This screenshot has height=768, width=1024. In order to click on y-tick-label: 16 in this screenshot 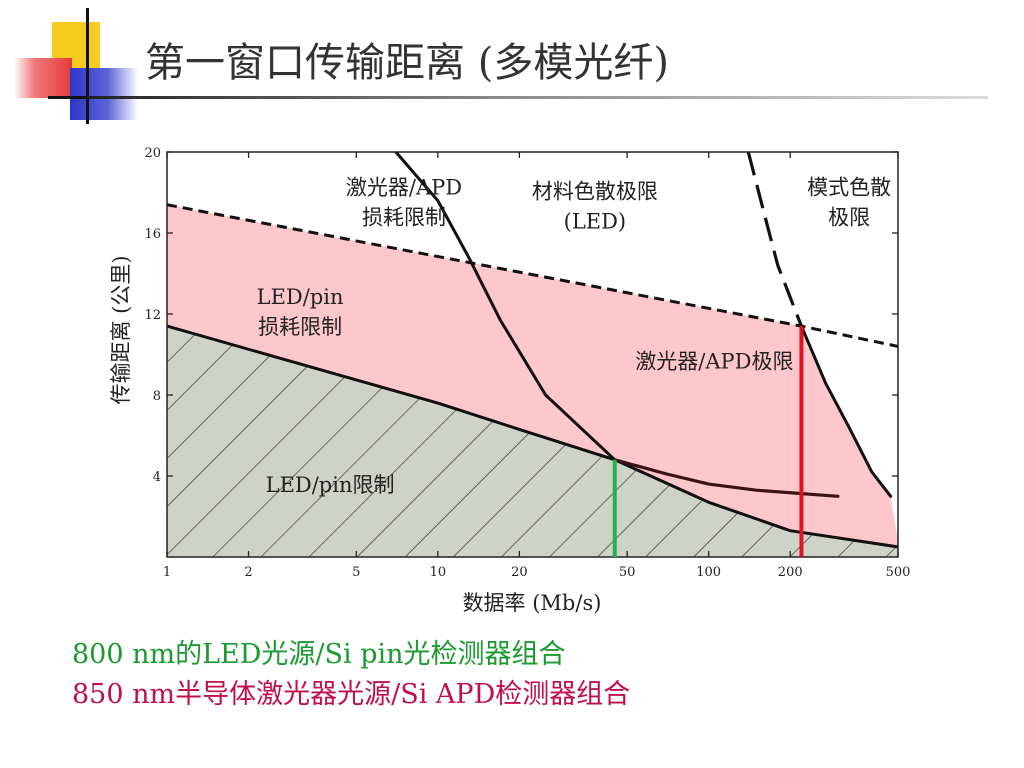, I will do `click(152, 234)`.